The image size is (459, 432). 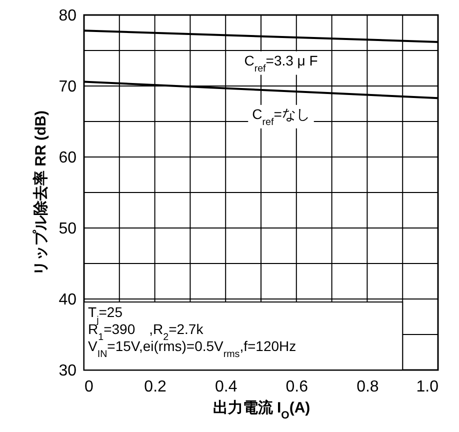 I want to click on x-tick-label: 0.2, so click(x=155, y=387).